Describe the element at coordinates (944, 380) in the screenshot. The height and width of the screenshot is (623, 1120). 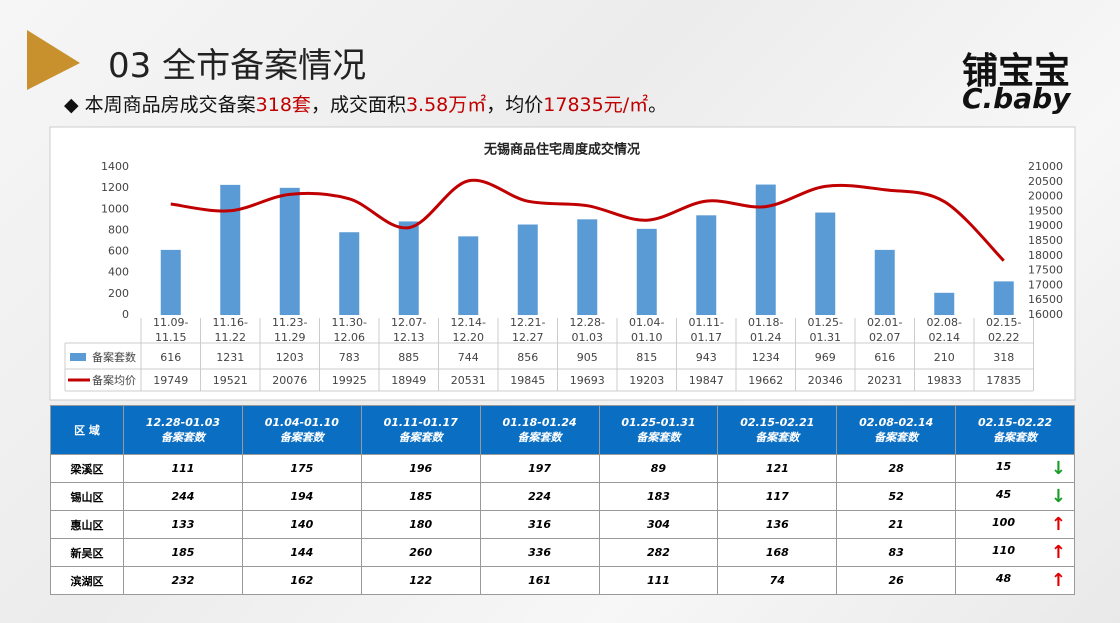
I see `table-value: 19833` at that location.